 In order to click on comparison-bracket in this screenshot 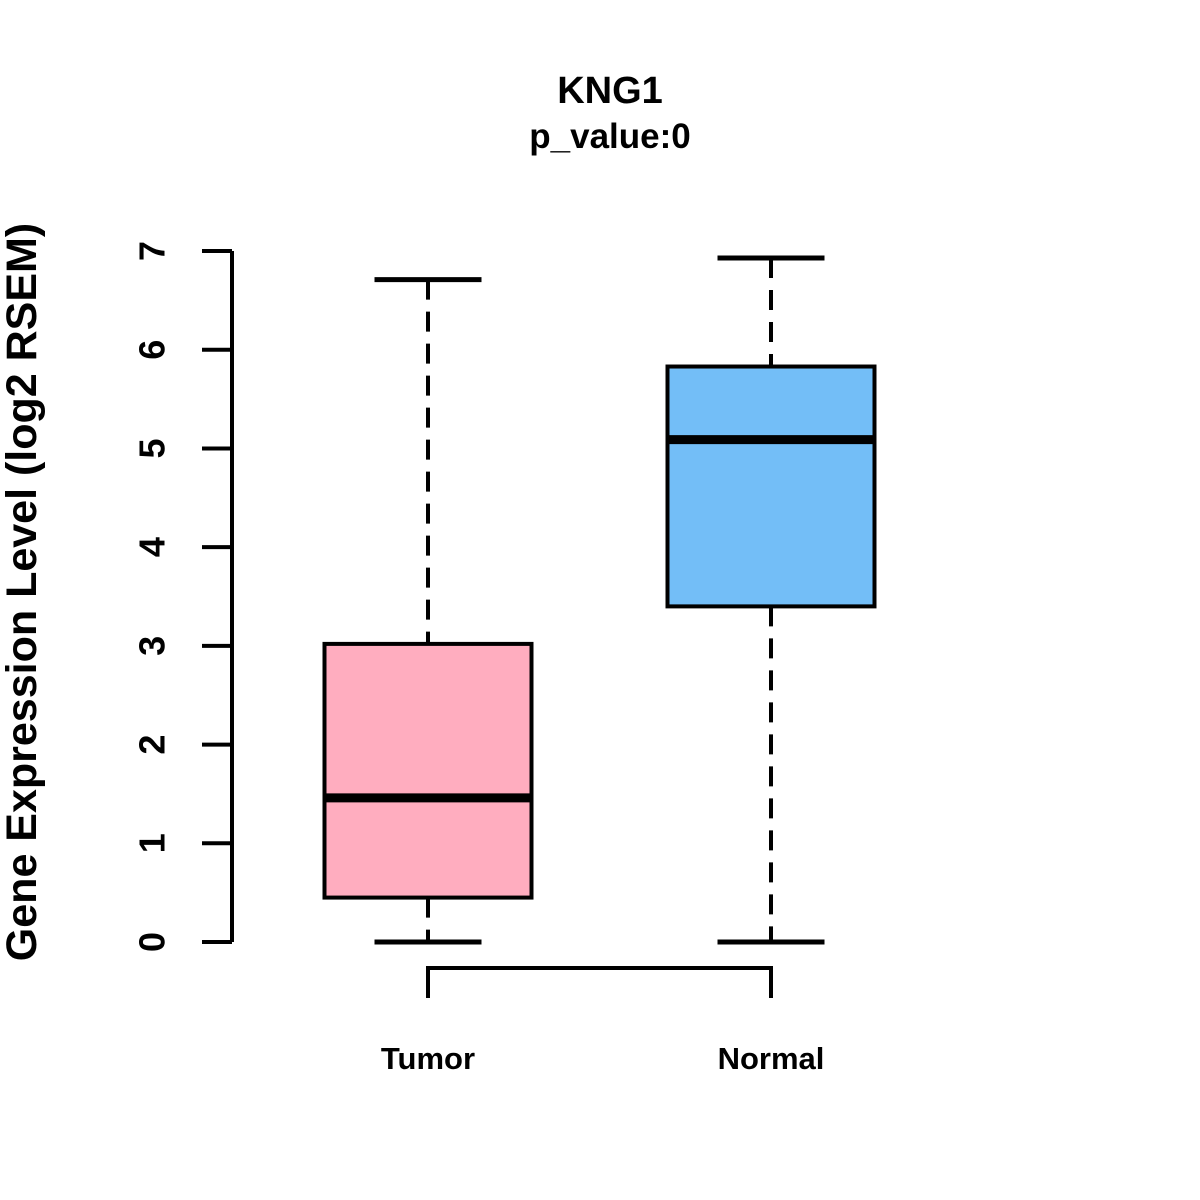, I will do `click(599, 982)`.